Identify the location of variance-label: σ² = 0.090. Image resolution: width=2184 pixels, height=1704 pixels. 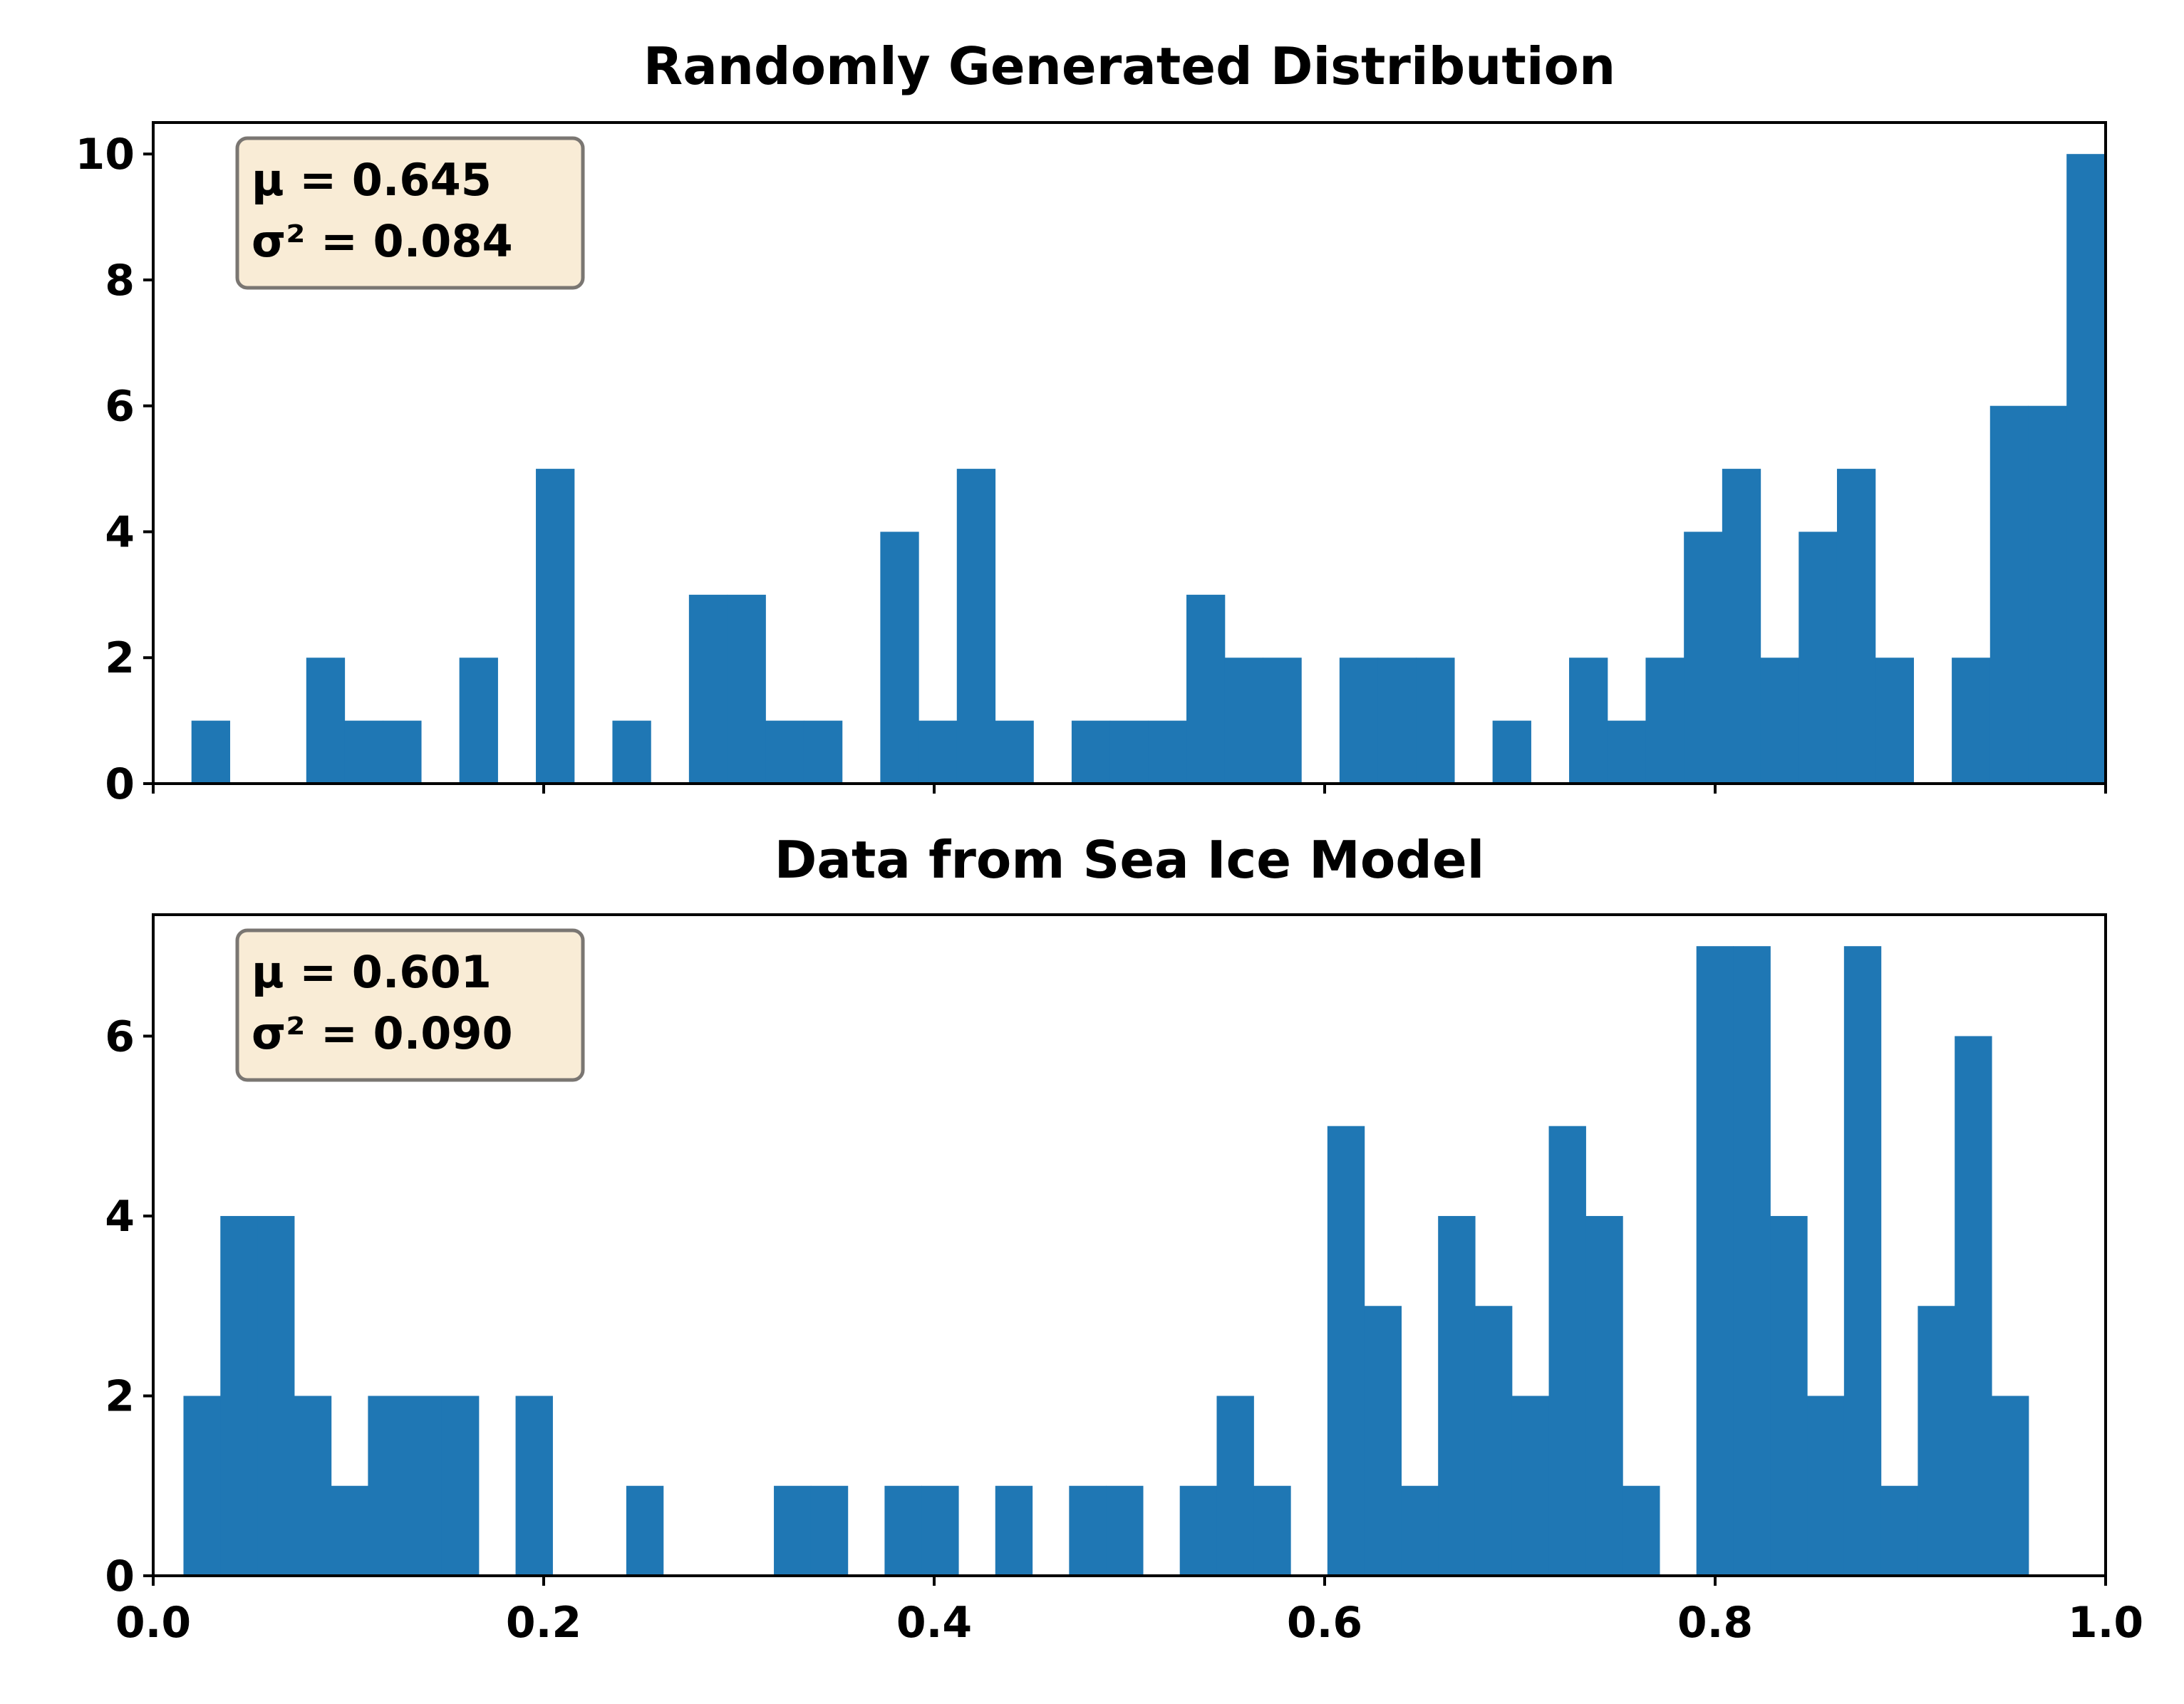
(383, 1033).